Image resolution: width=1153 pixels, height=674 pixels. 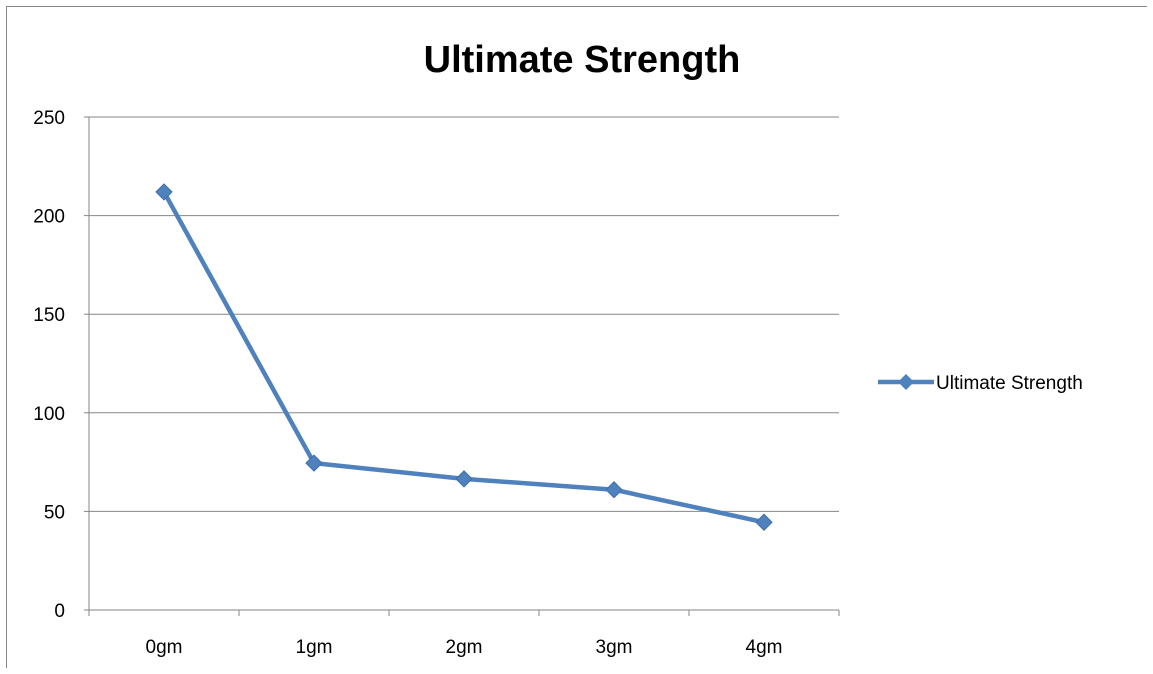 What do you see at coordinates (906, 382) in the screenshot?
I see `legend-marker-diamond` at bounding box center [906, 382].